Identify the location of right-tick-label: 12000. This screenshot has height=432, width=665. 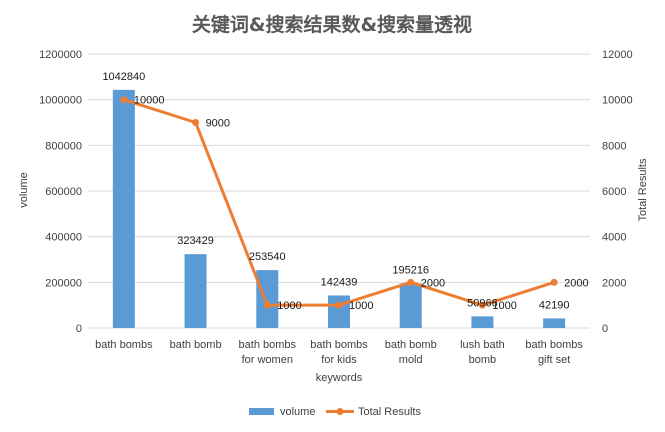
(617, 55).